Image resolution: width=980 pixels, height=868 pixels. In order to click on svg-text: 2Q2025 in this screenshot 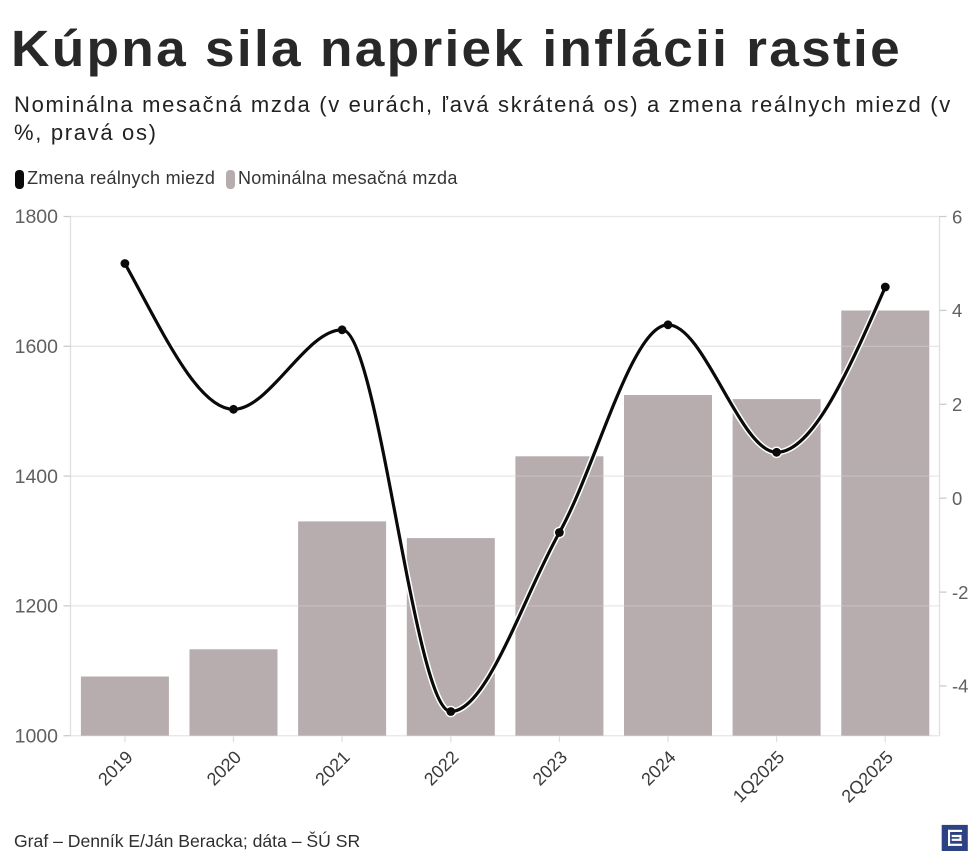, I will do `click(867, 776)`.